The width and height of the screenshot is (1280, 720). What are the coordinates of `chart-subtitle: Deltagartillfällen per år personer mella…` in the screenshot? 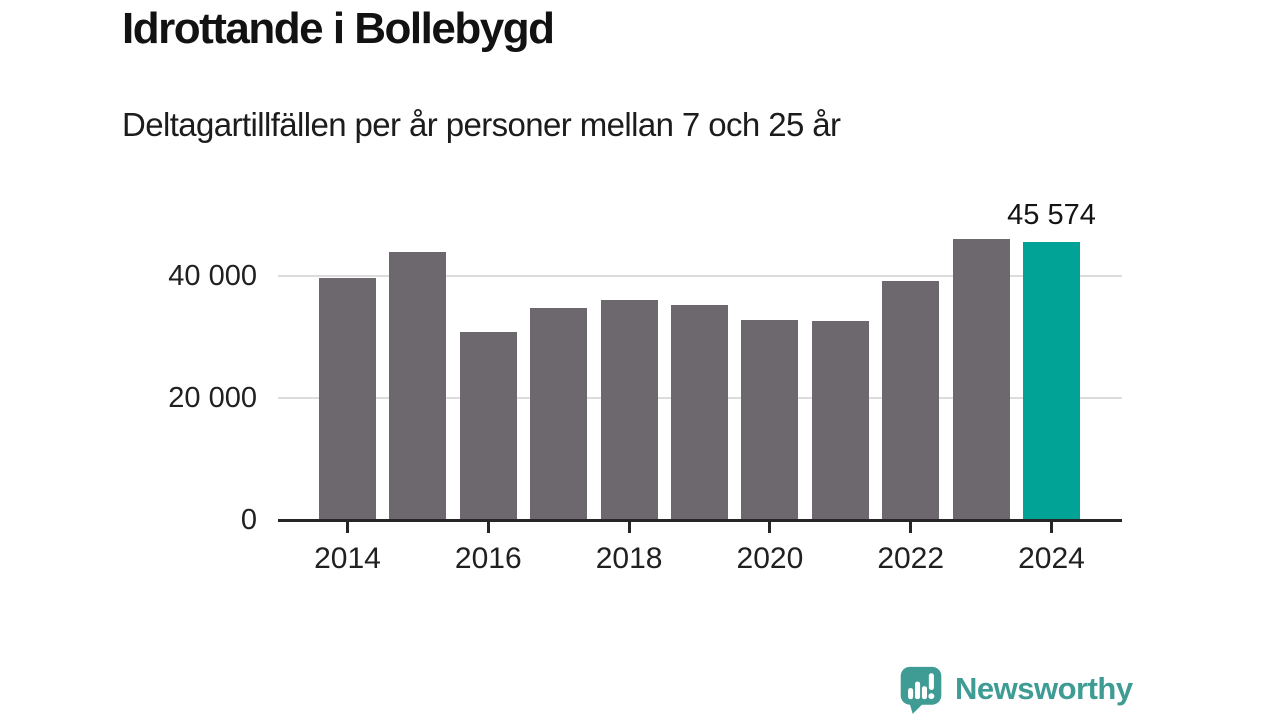 It's located at (481, 124).